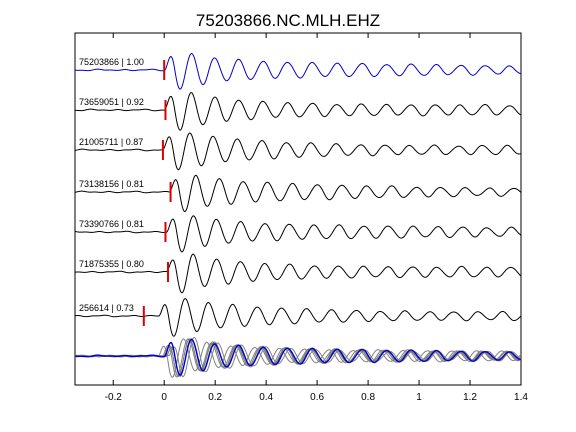 The width and height of the screenshot is (576, 432). I want to click on stack-overlay, so click(298, 357).